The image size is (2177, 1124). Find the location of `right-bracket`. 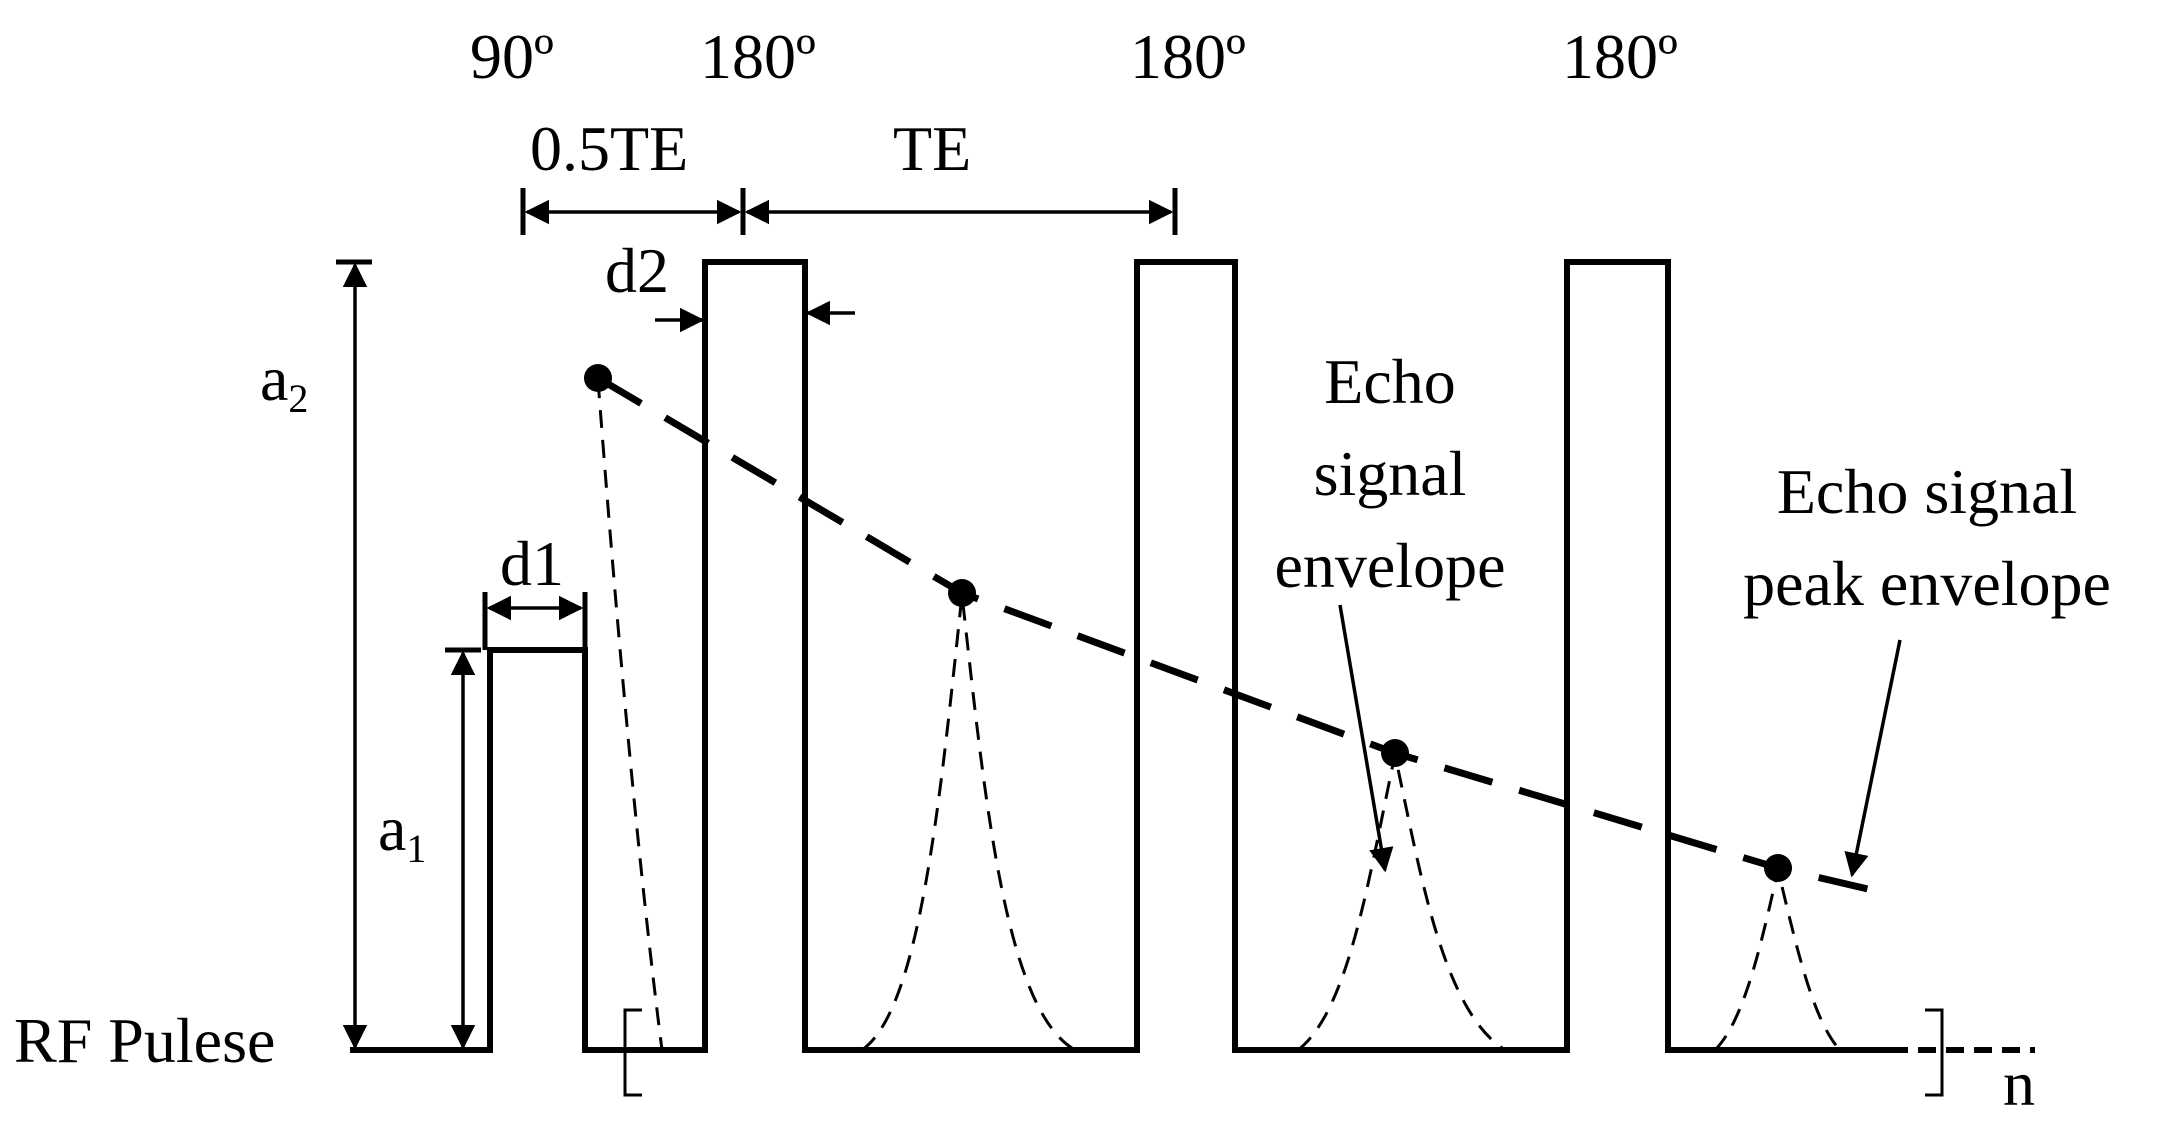

right-bracket is located at coordinates (1934, 1052).